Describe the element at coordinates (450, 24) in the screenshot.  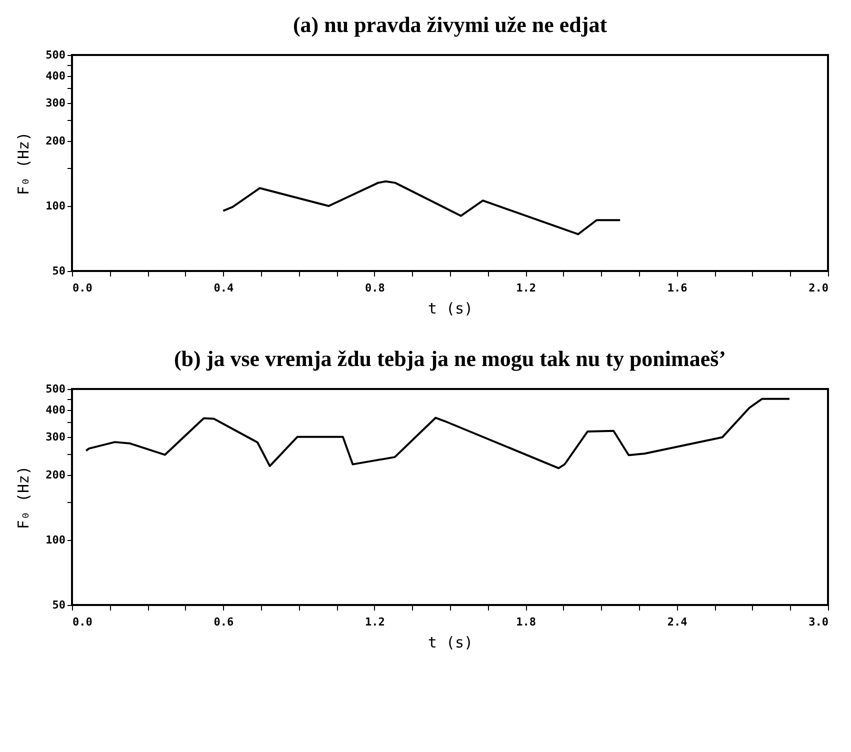
I see `chart-title: (a) nu pravda živymi uže ne edjat` at that location.